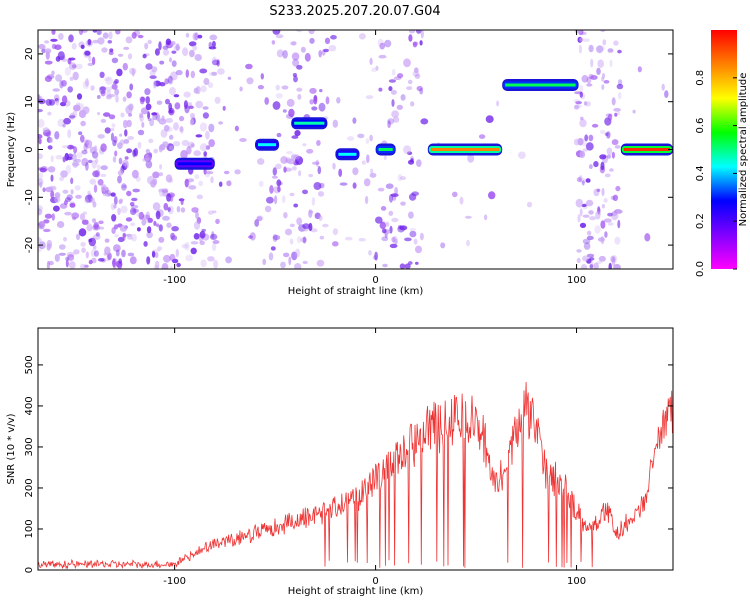 The image size is (750, 600). I want to click on x-tick-label: 100, so click(576, 280).